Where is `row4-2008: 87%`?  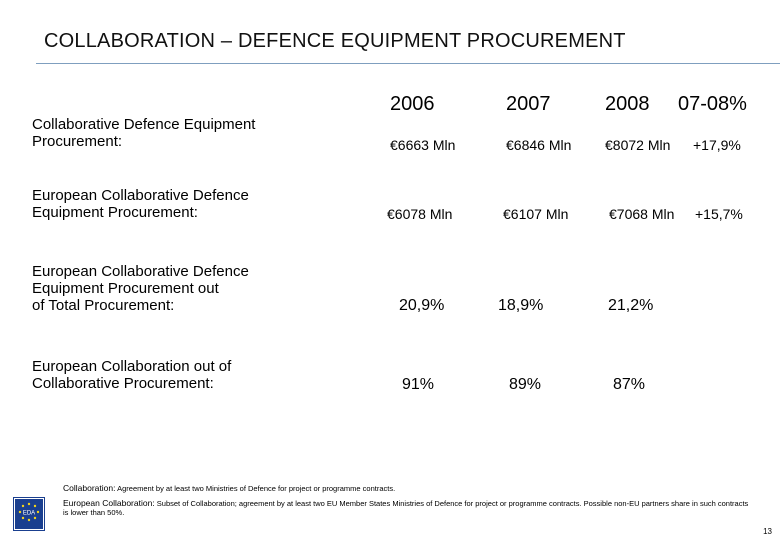
row4-2008: 87% is located at coordinates (629, 384).